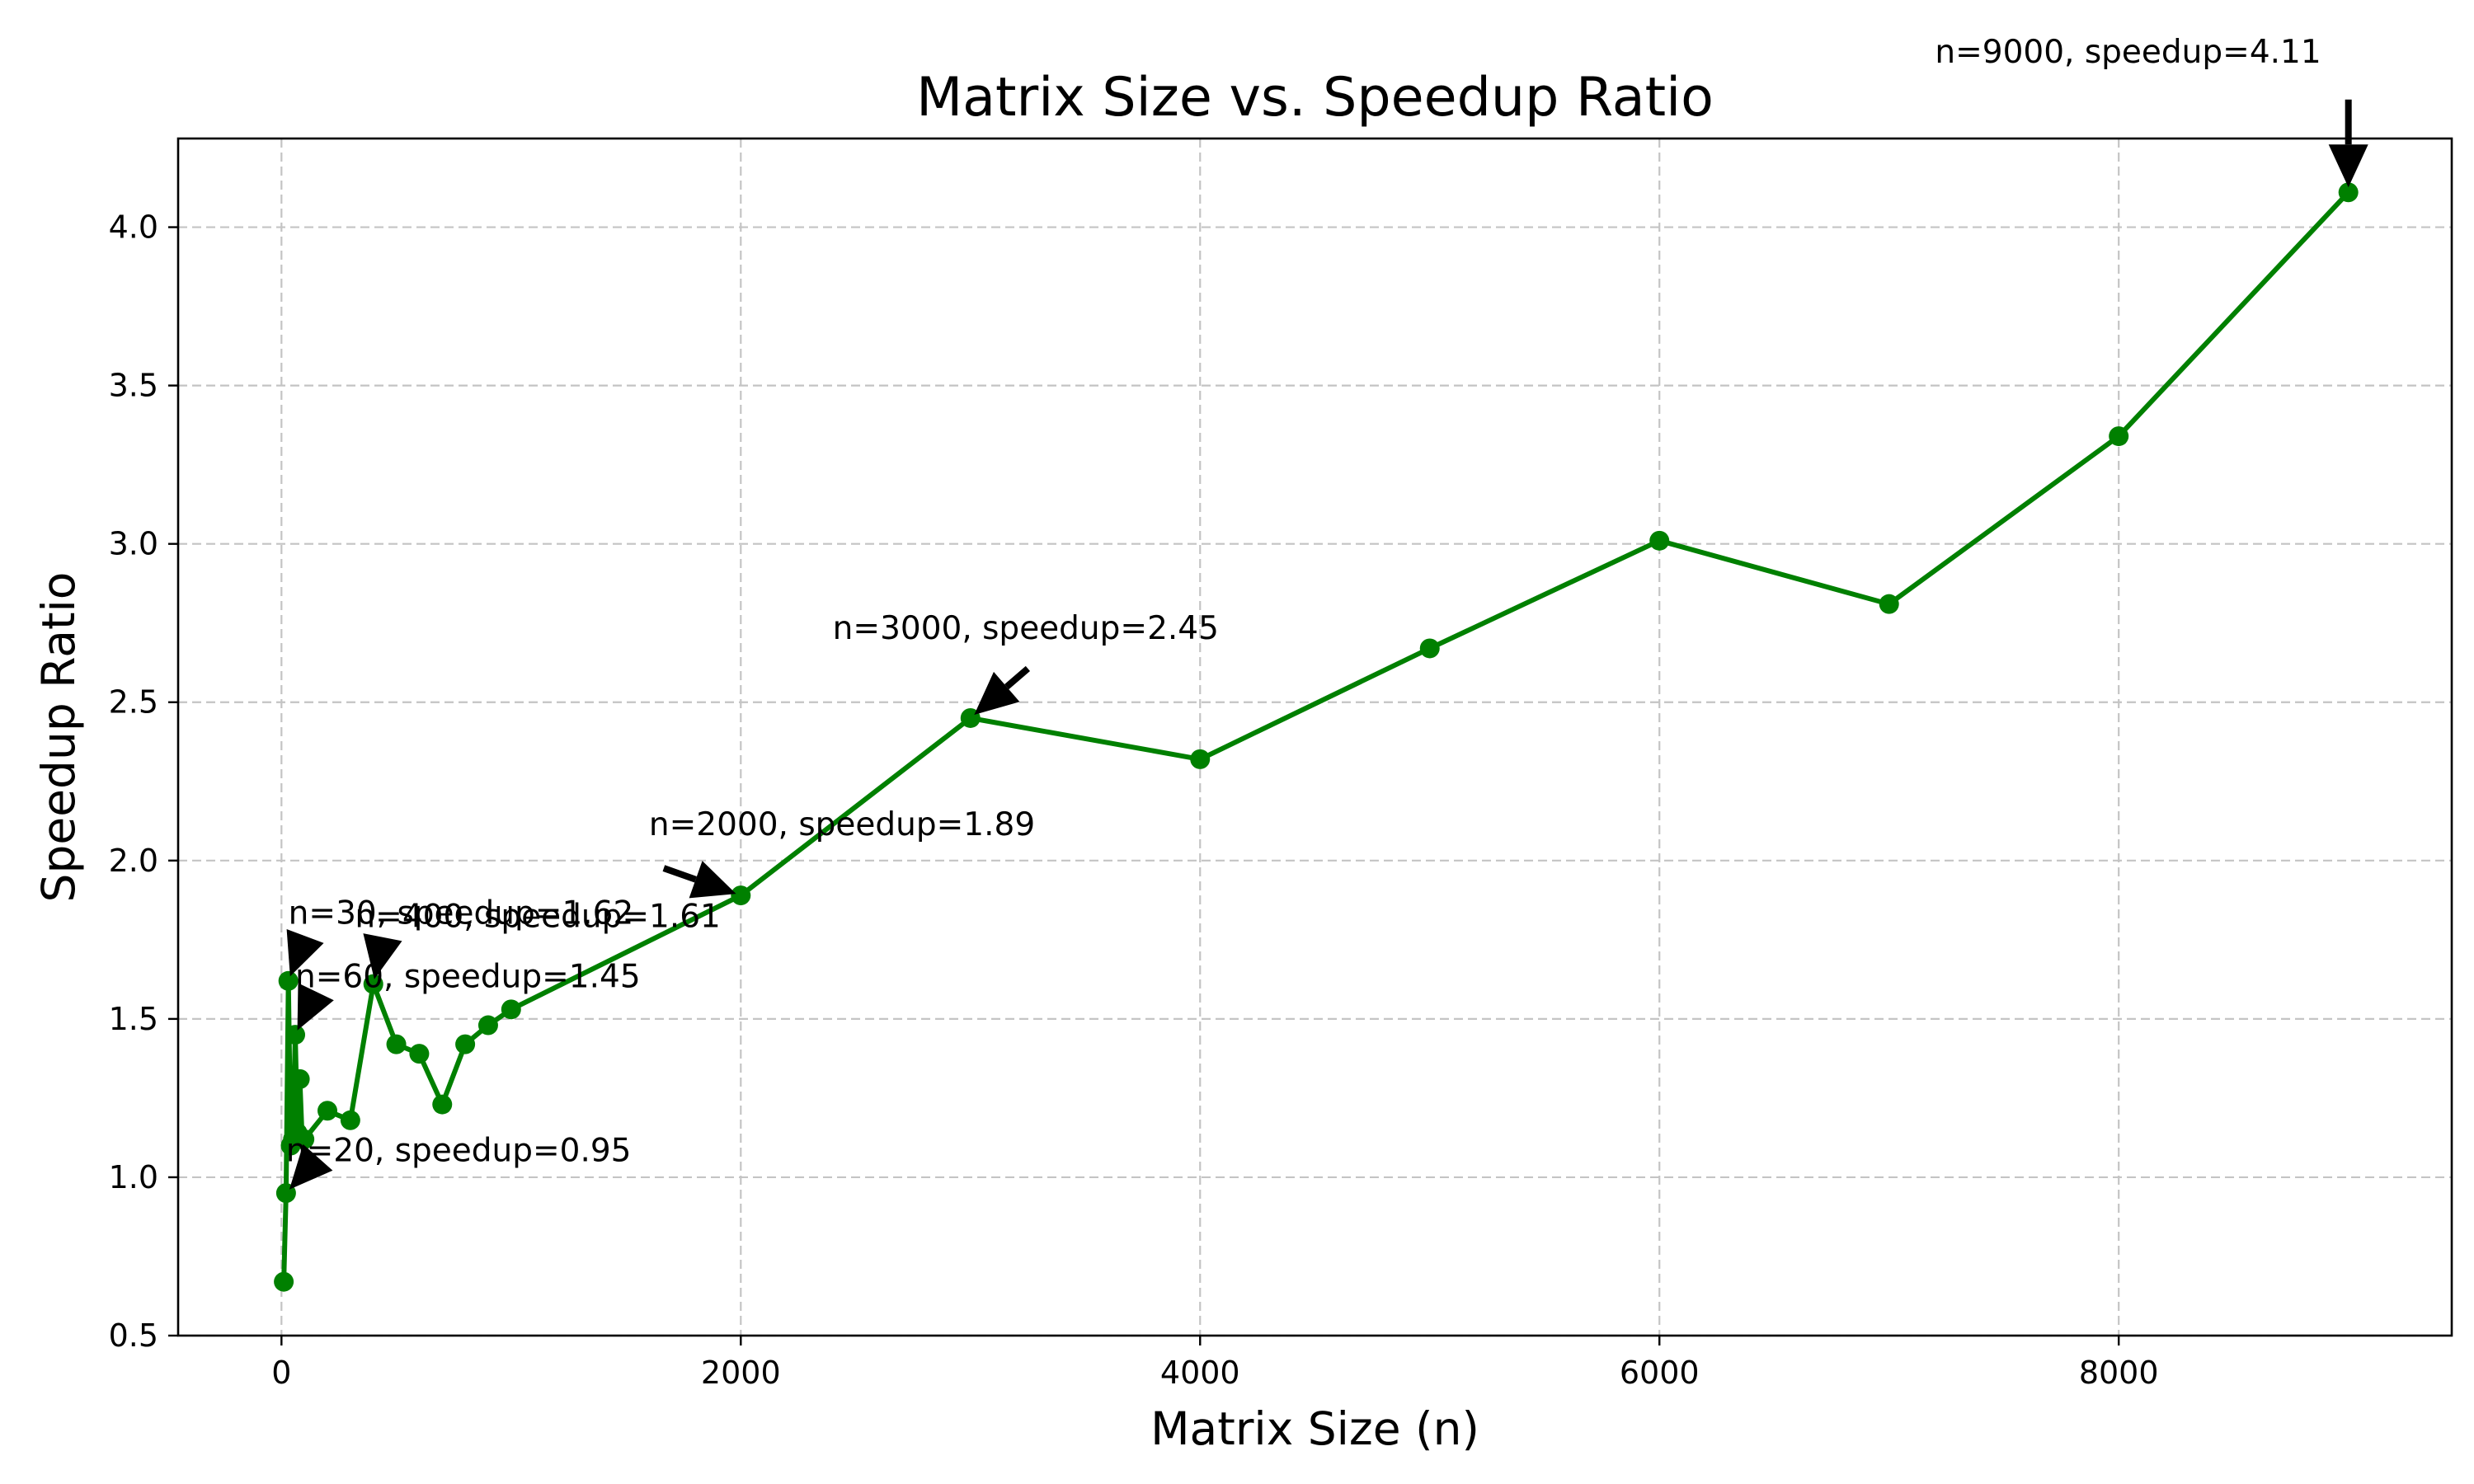 This screenshot has width=2474, height=1484. What do you see at coordinates (459, 1151) in the screenshot?
I see `annotation-label: n=20, speedup=0.95` at bounding box center [459, 1151].